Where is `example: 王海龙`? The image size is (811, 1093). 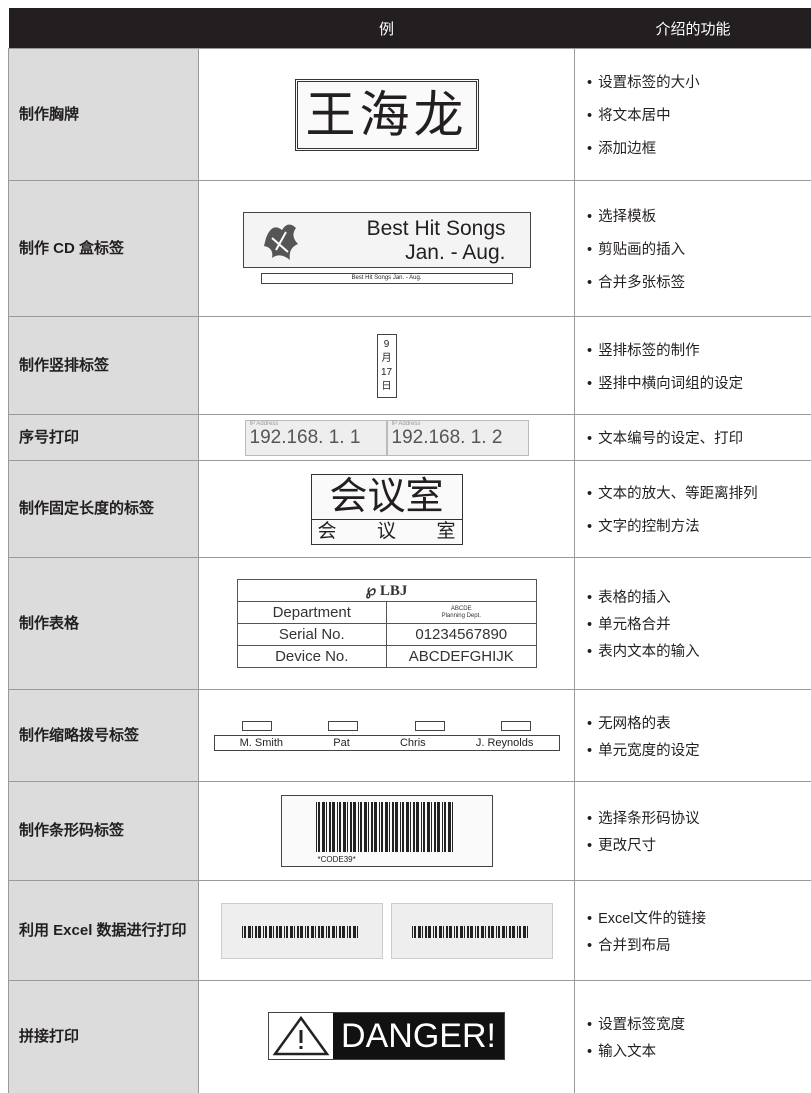 example: 王海龙 is located at coordinates (386, 114).